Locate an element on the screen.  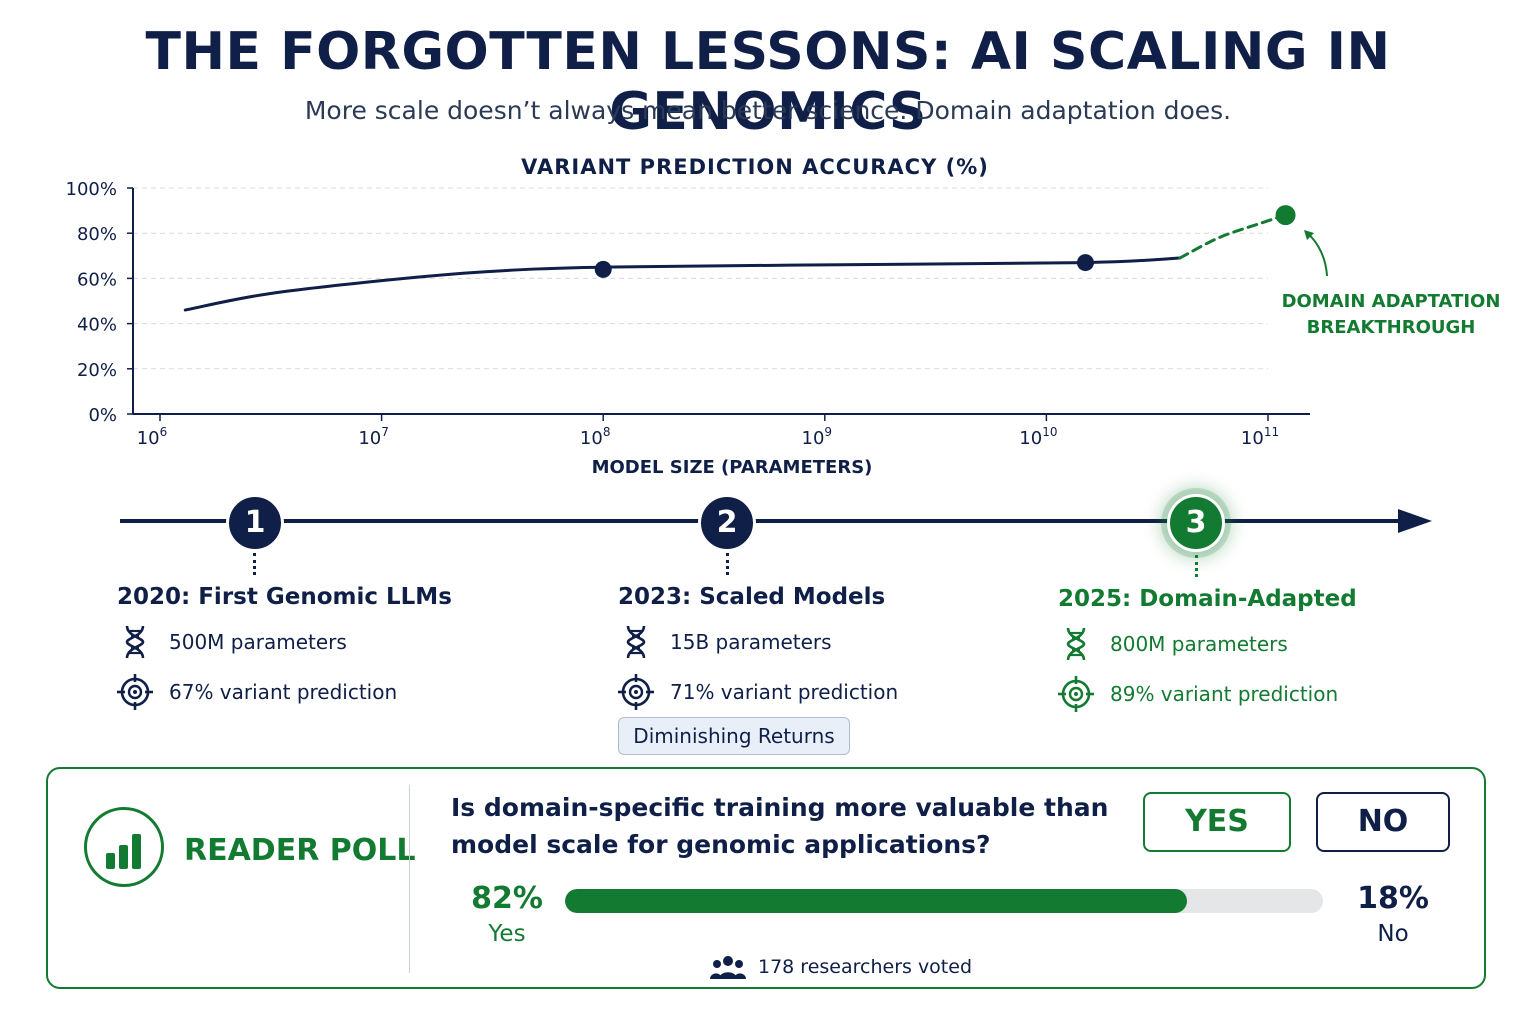
voter-count: 178 researchers voted is located at coordinates (841, 967).